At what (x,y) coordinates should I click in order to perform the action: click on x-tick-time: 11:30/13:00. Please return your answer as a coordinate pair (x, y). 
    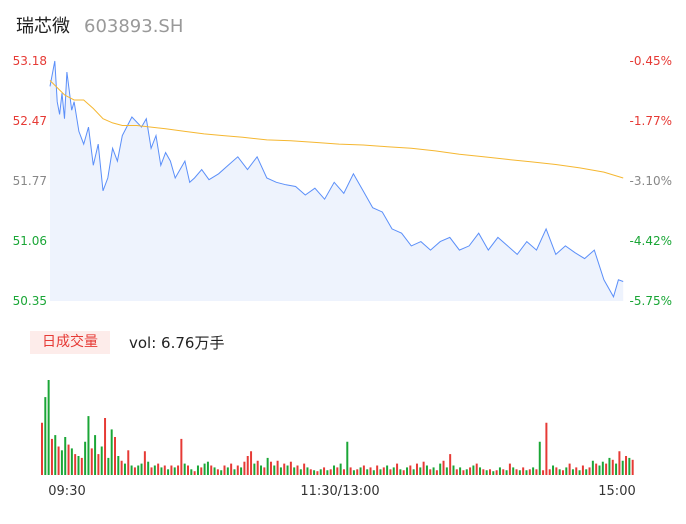
    Looking at the image, I should click on (339, 491).